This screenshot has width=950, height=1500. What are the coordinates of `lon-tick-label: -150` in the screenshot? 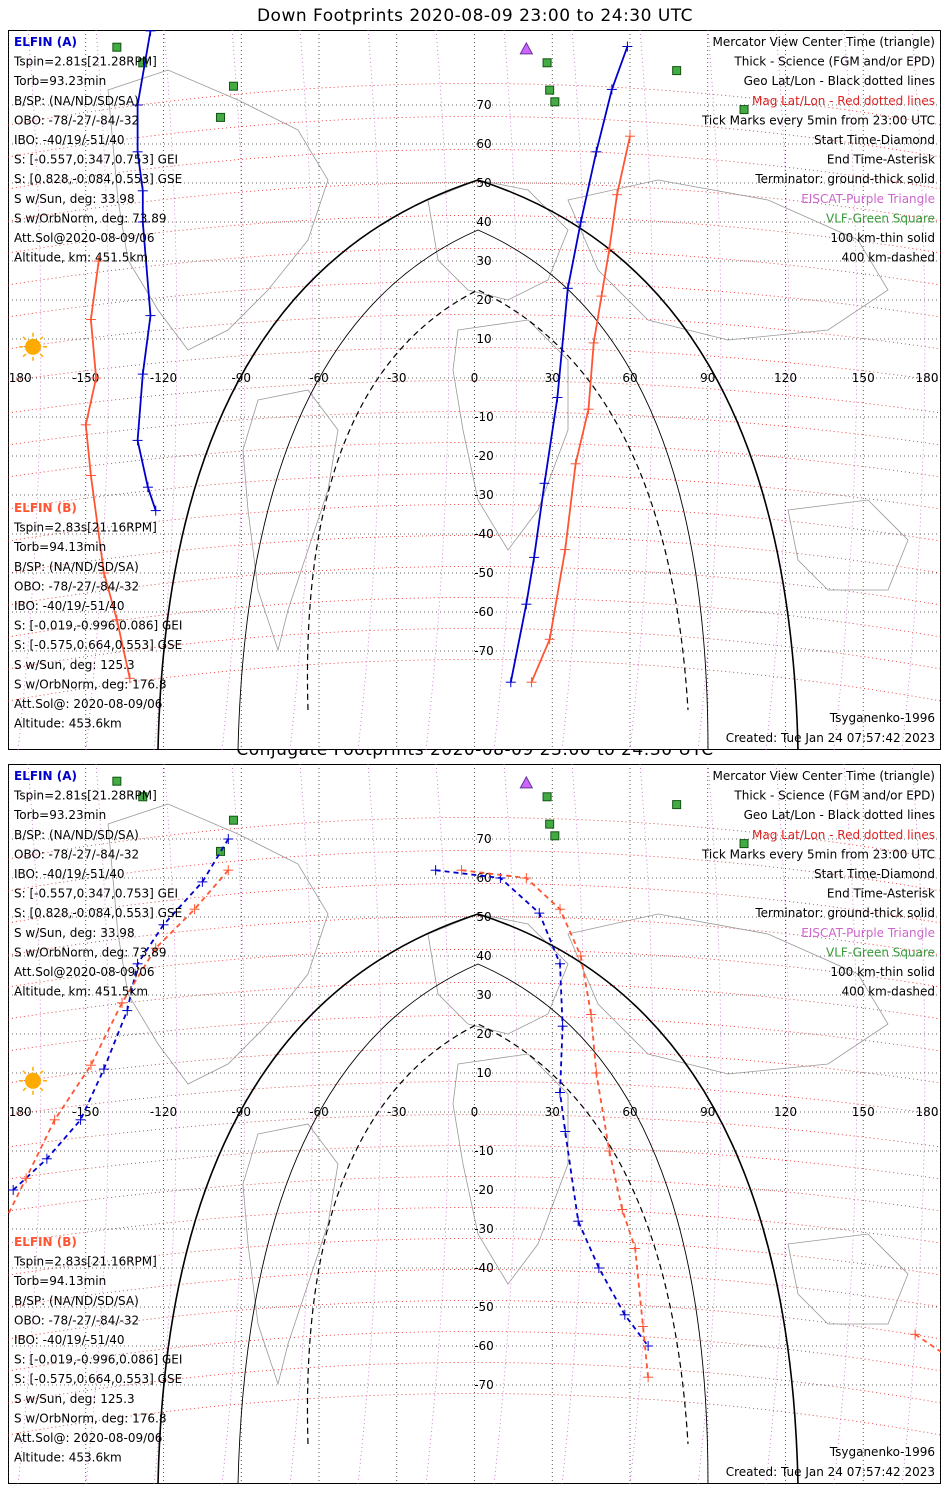 It's located at (85, 378).